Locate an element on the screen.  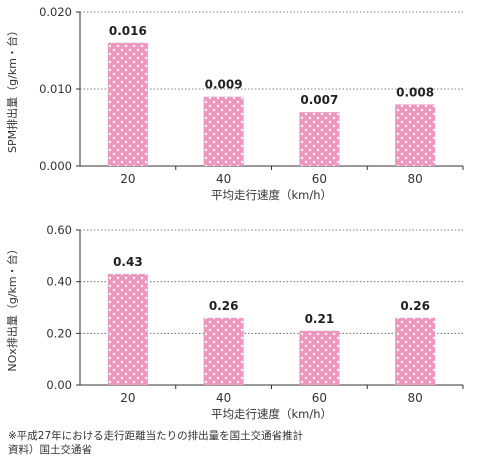
data-label: 0.008 is located at coordinates (415, 92).